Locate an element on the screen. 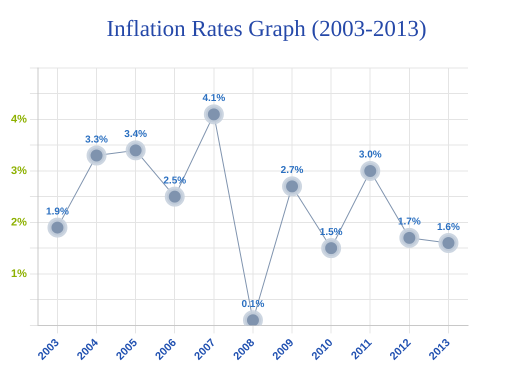  data-label: 4.1% is located at coordinates (214, 98).